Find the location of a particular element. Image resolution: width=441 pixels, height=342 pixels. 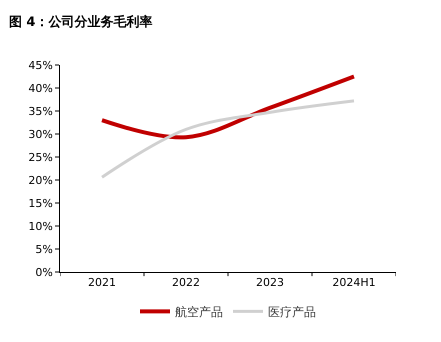

y-tick-label: 40% is located at coordinates (40, 88).